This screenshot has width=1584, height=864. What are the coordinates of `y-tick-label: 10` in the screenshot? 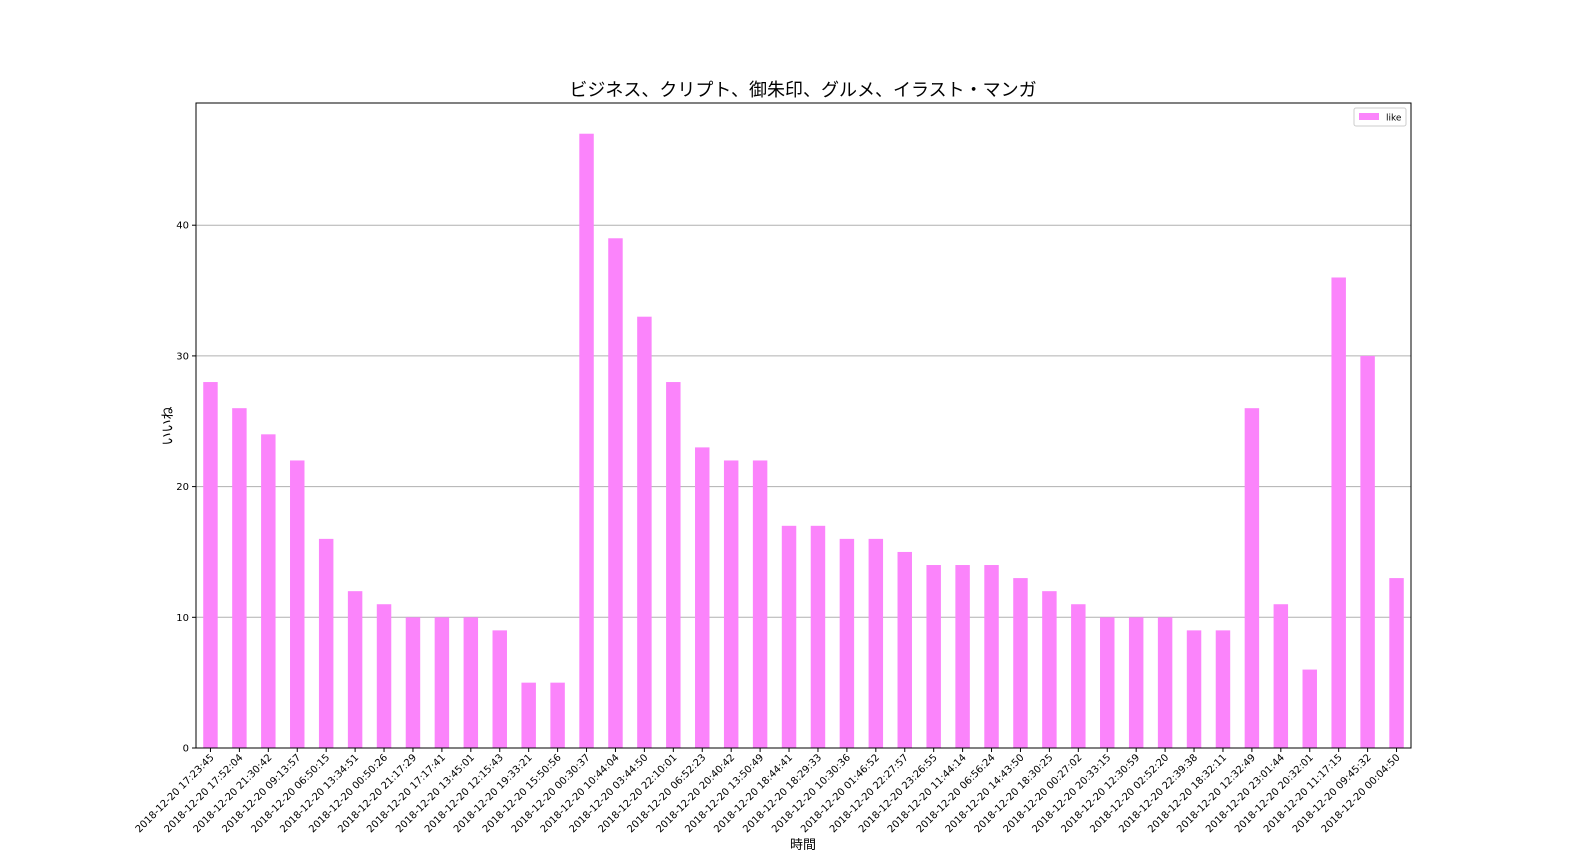 It's located at (182, 618).